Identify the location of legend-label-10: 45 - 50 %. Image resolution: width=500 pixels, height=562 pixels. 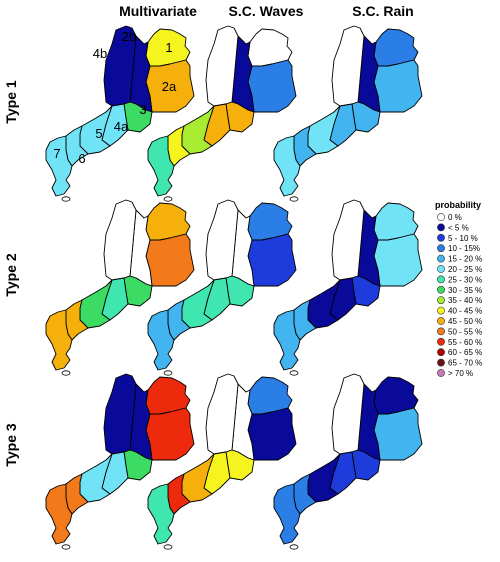
(465, 321).